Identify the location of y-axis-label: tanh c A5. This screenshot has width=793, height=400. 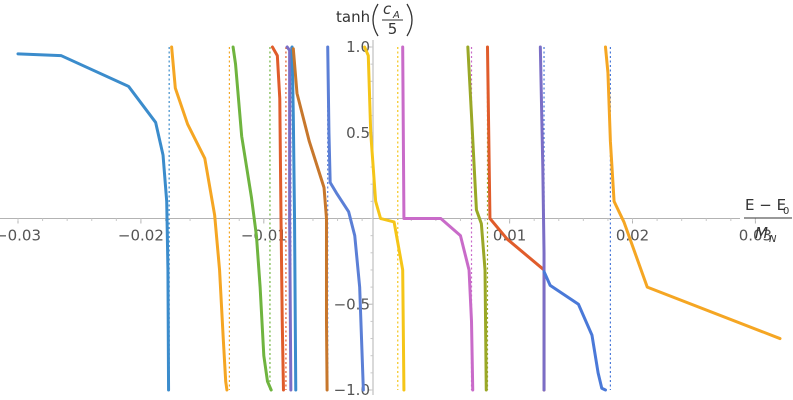
(374, 19).